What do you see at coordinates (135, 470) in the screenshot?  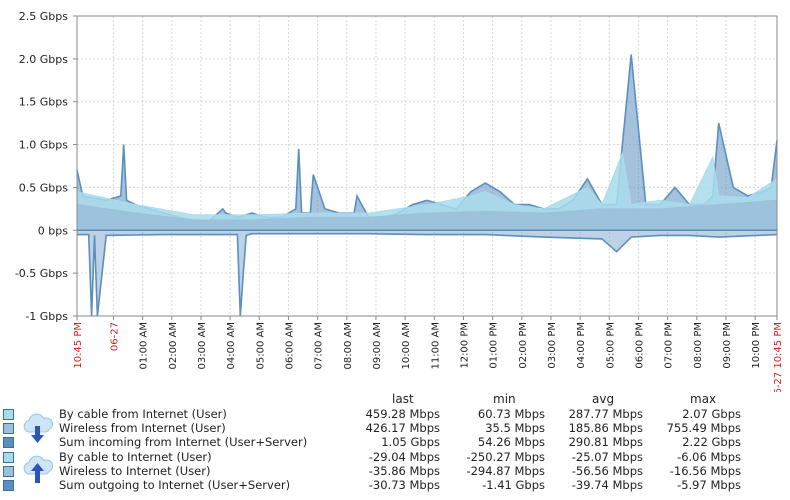 I see `legend-label: Wireless to Internet (User)` at bounding box center [135, 470].